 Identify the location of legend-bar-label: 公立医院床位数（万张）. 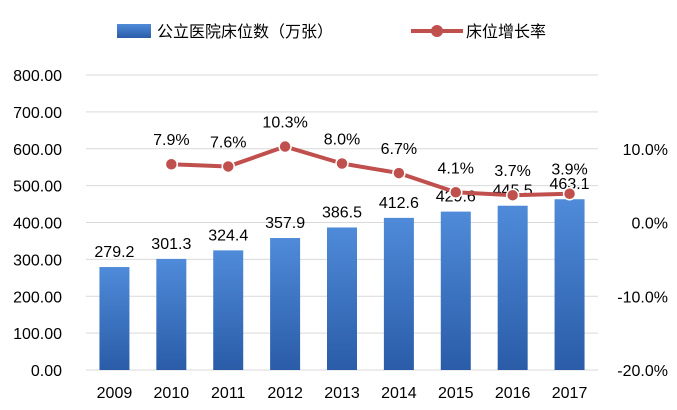
(245, 31).